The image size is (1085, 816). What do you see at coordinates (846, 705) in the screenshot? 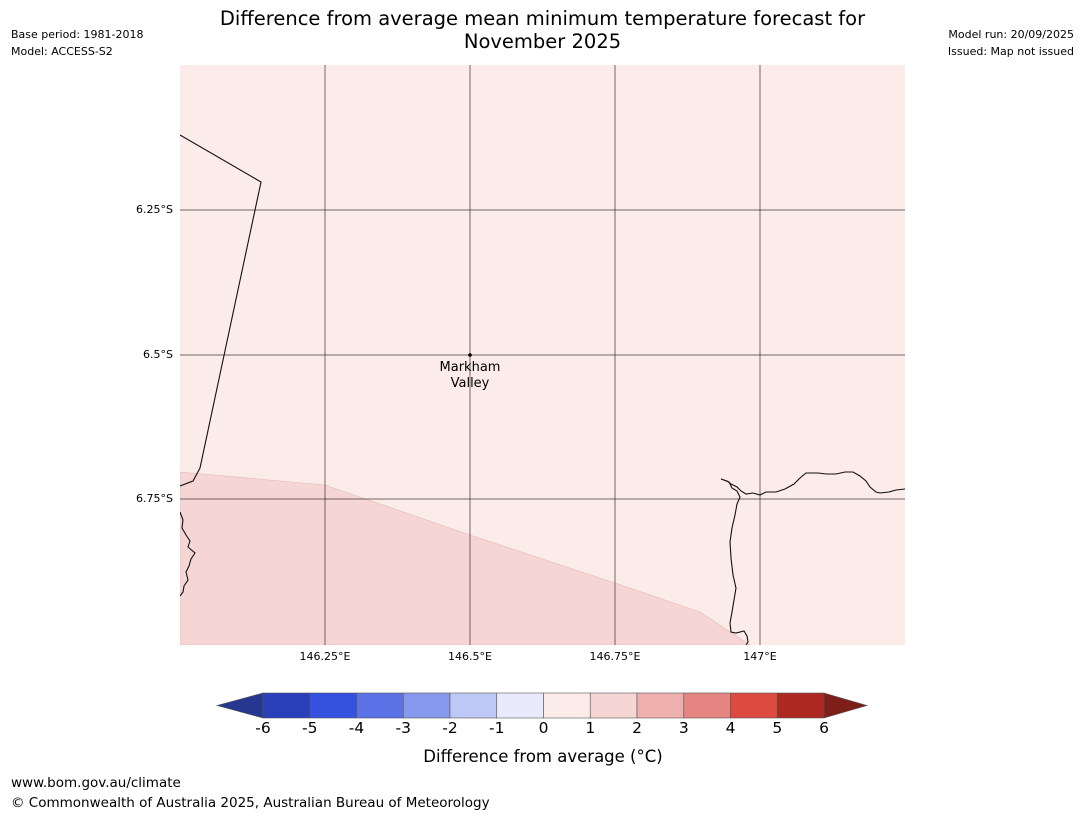
I see `colorbar-extension-above` at bounding box center [846, 705].